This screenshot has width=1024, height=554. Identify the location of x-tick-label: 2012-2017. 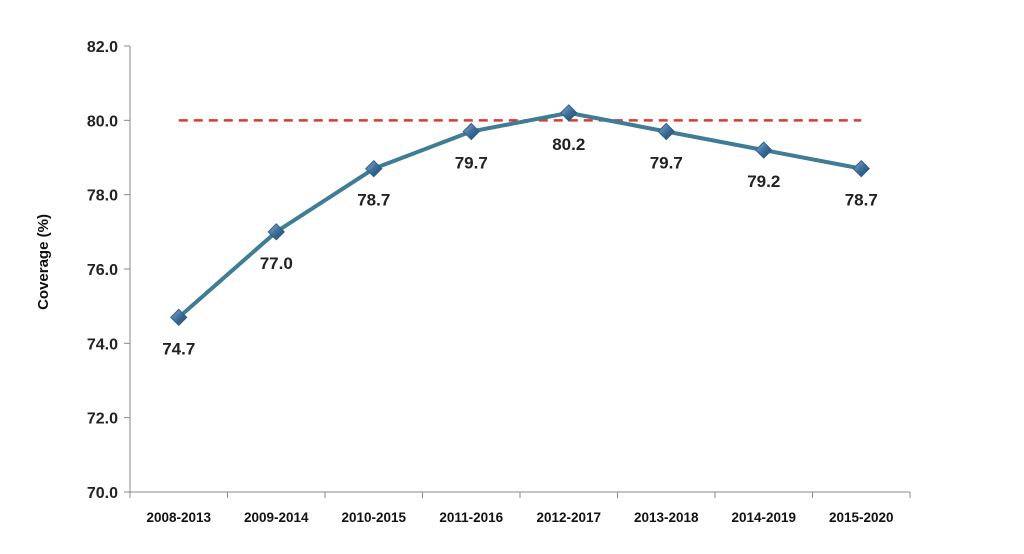
(568, 517).